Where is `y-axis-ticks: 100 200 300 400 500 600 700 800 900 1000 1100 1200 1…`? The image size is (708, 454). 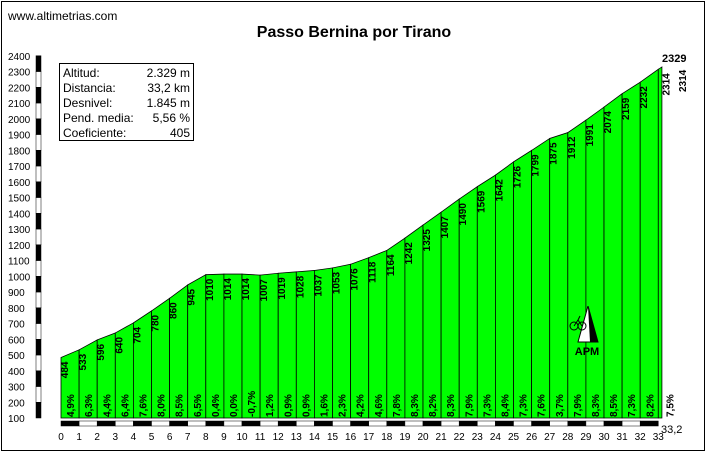 y-axis-ticks: 100 200 300 400 500 600 700 800 900 1000 1100 1200 1… is located at coordinates (19, 238).